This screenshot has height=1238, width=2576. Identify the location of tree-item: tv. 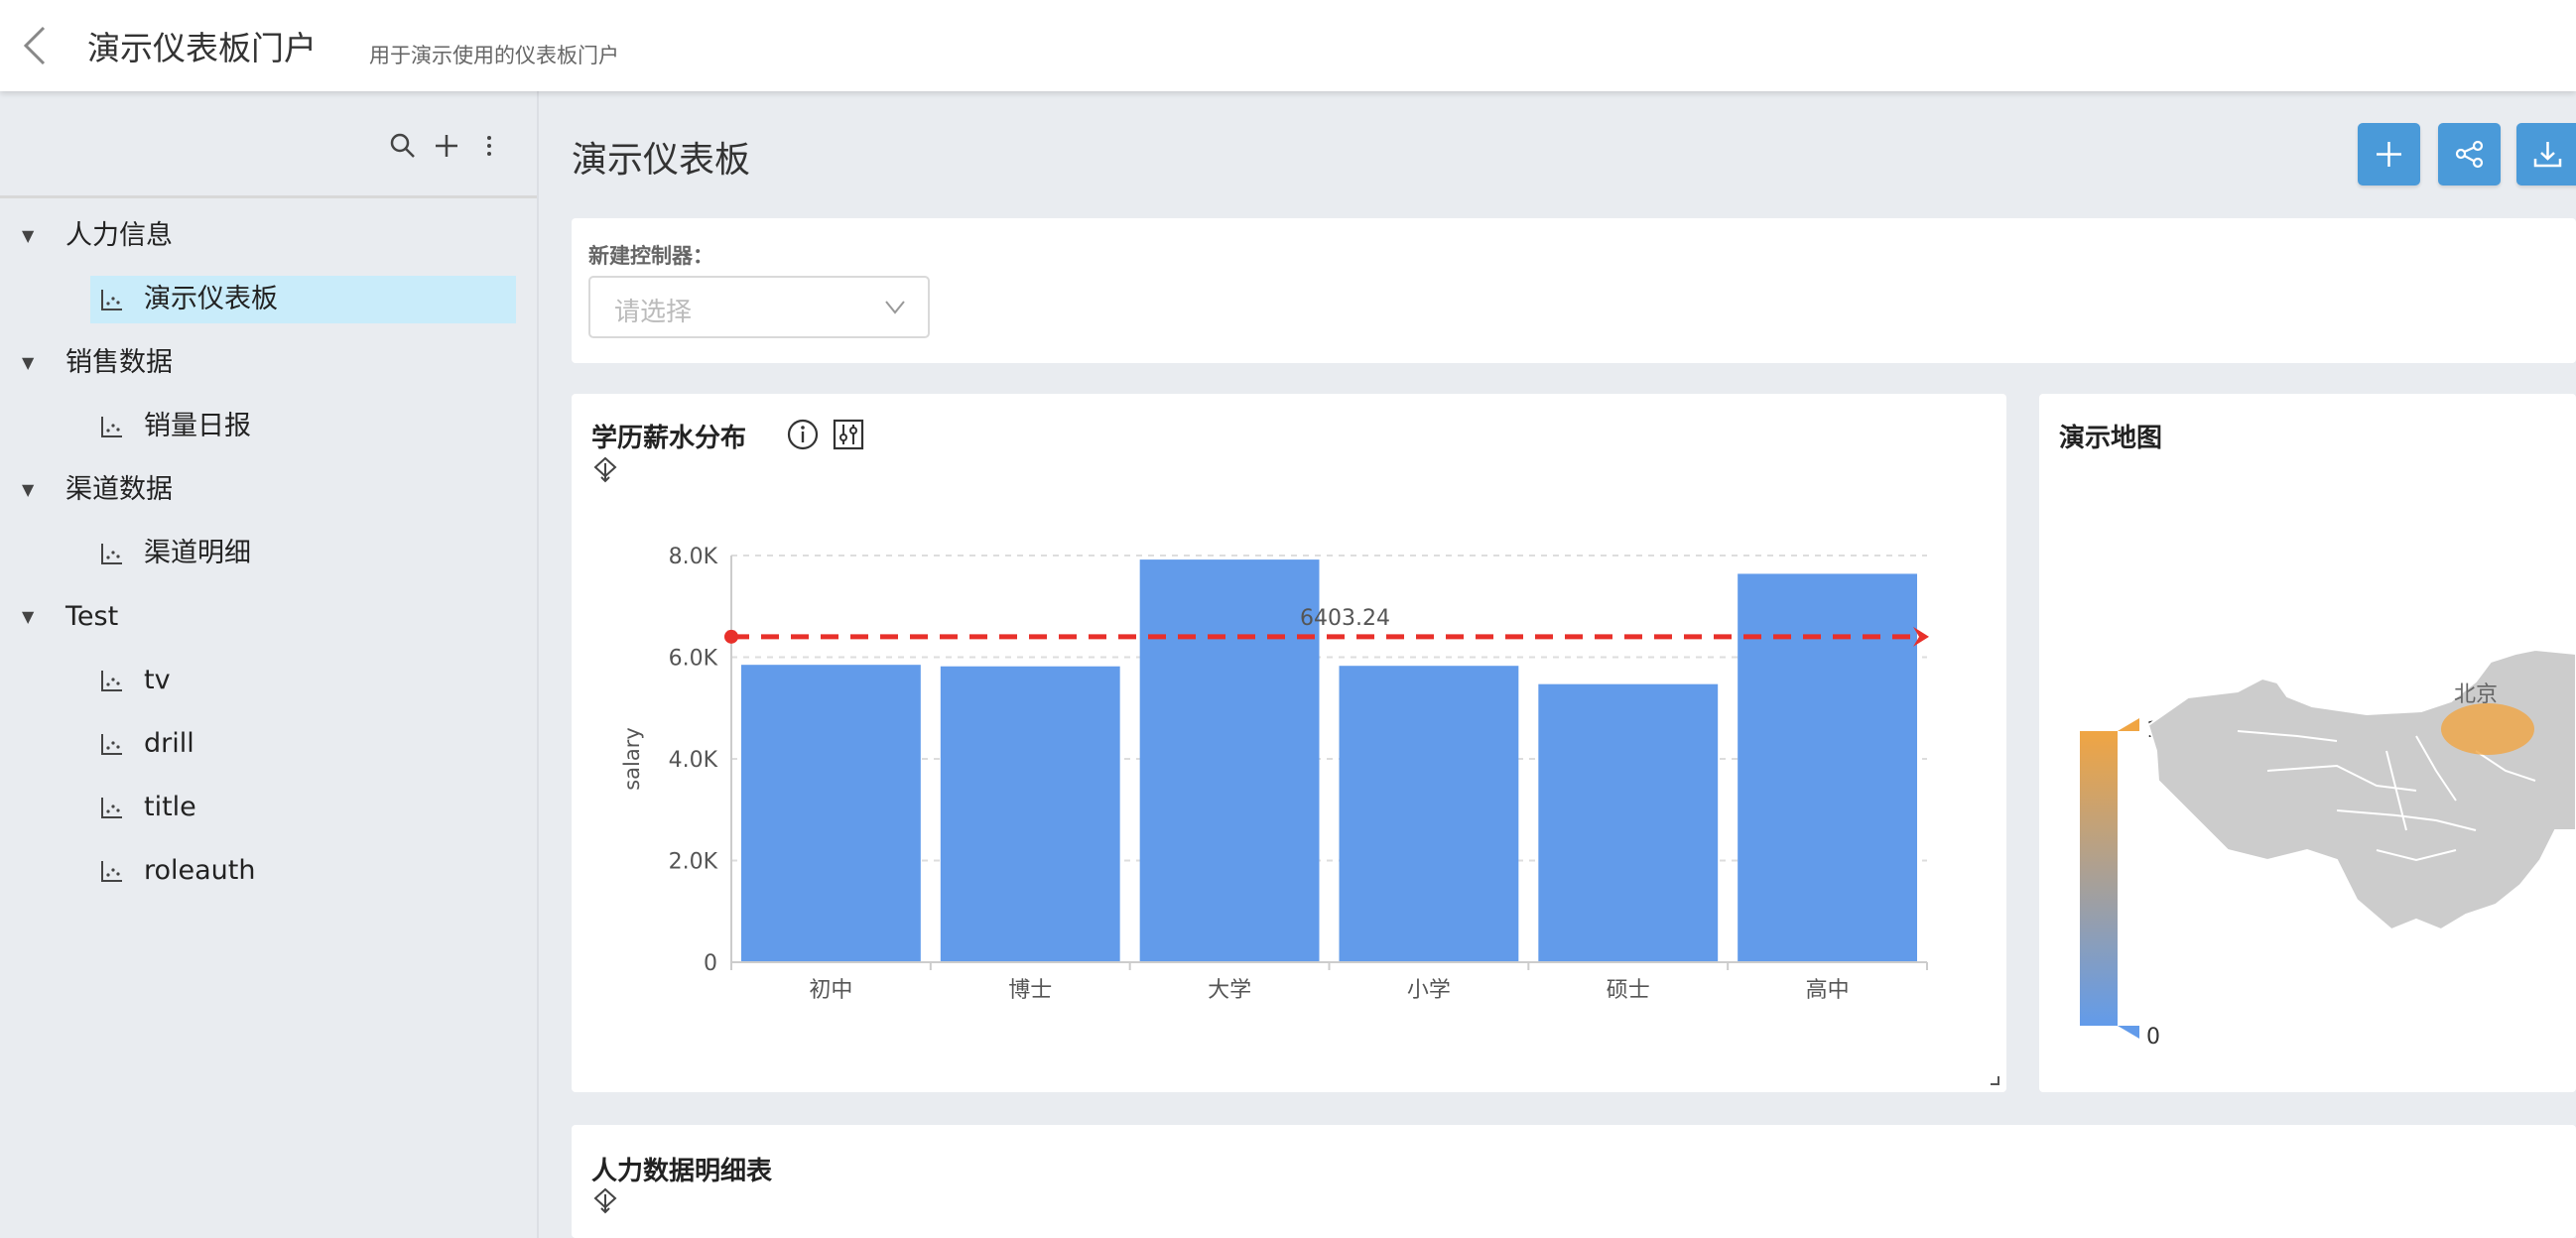
(303, 681).